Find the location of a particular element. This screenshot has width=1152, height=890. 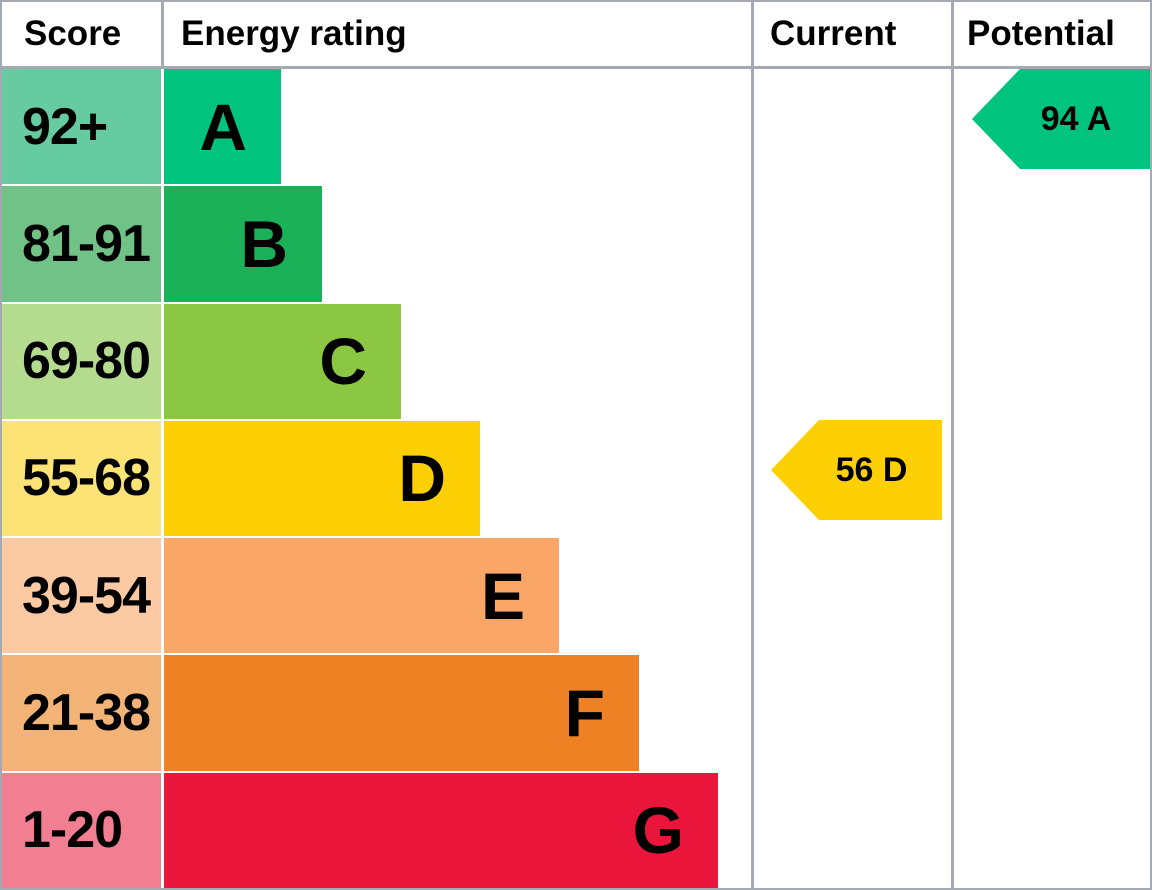

band-row-b: 81-91 B is located at coordinates (576, 244).